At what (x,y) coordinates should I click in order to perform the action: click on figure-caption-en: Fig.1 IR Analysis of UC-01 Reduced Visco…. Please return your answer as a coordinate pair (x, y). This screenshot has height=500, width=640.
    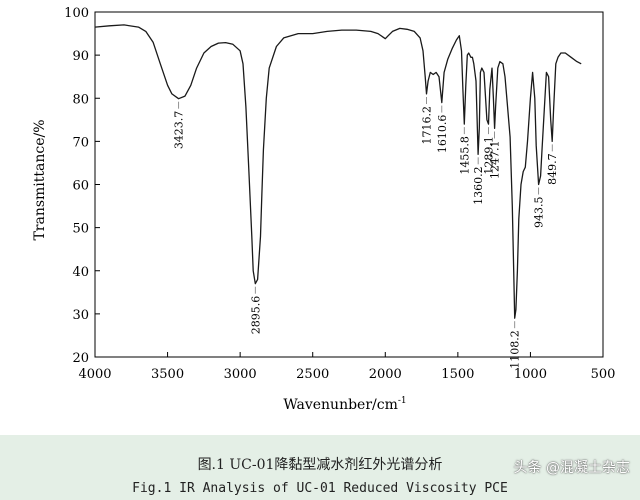
    Looking at the image, I should click on (320, 488).